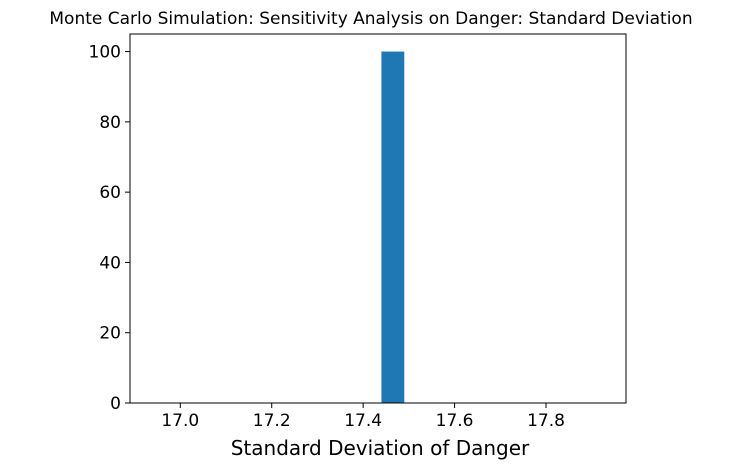  I want to click on x-tick-label: 17.0, so click(180, 421).